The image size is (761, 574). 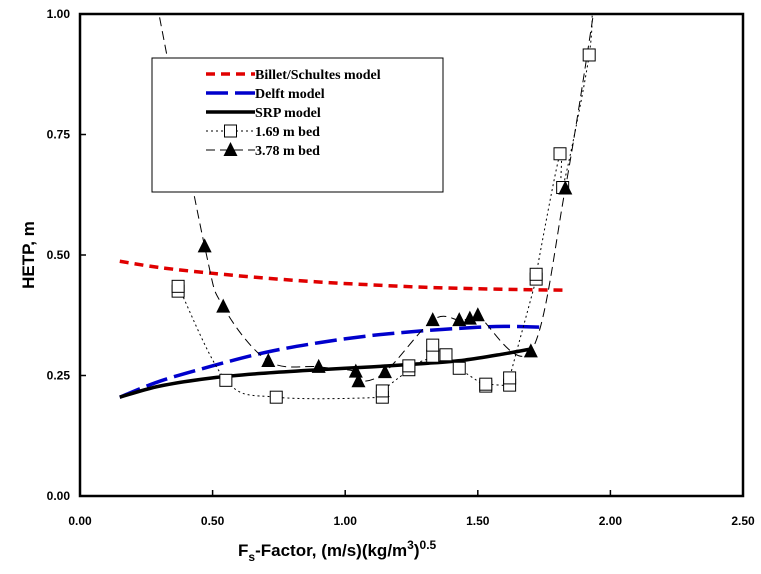 I want to click on legend-label: 1.69 m bed, so click(x=287, y=132).